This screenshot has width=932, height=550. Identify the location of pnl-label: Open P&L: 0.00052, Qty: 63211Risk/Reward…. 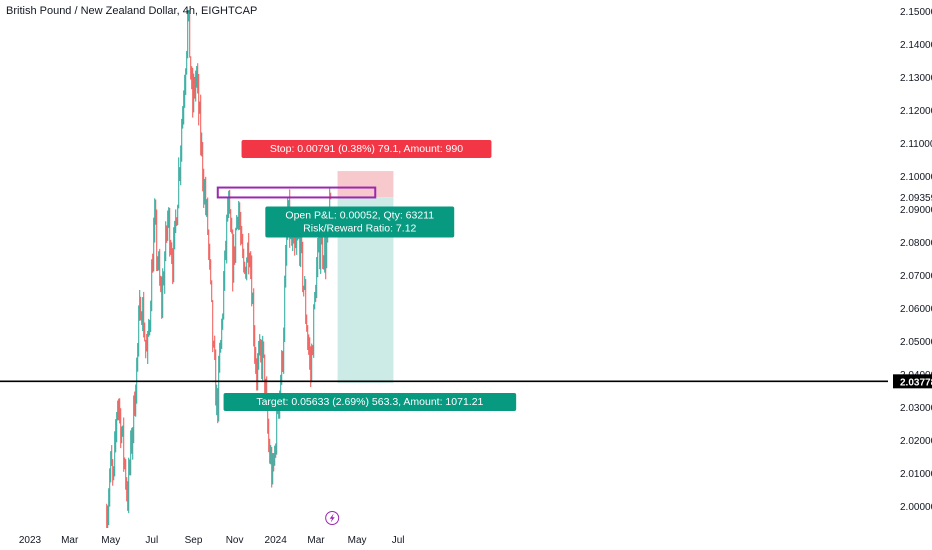
(360, 222).